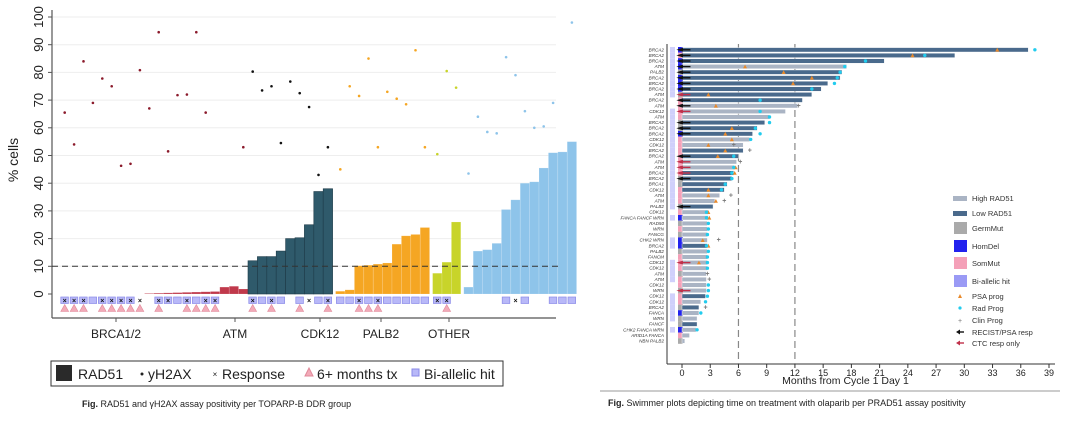  I want to click on swimmer-row: FANCM, so click(679, 257).